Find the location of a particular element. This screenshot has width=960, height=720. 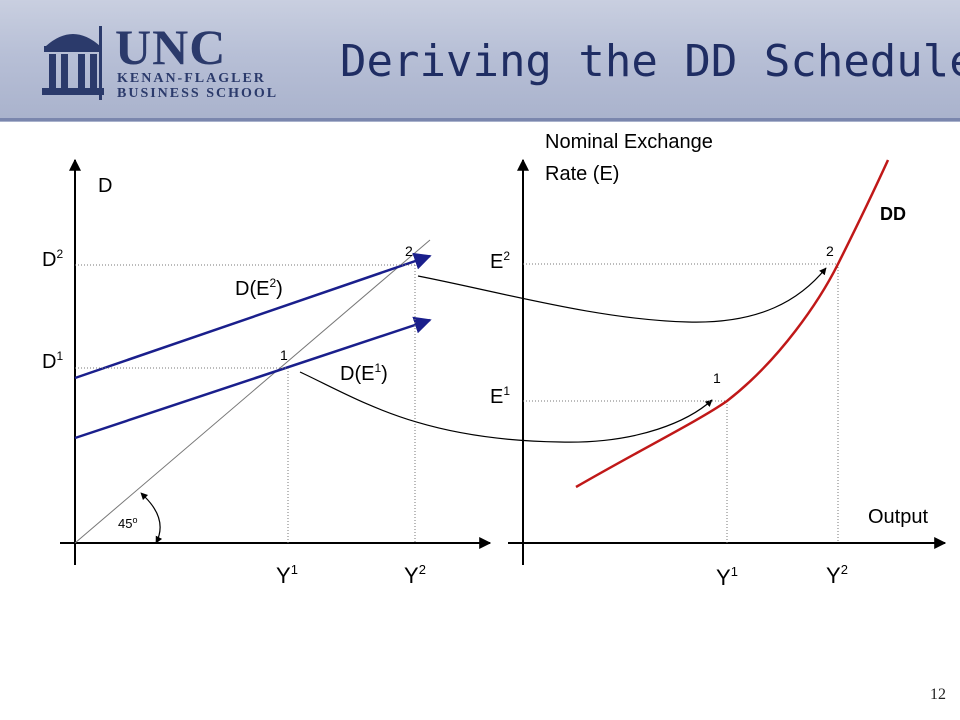

slide-number: 12 is located at coordinates (938, 694).